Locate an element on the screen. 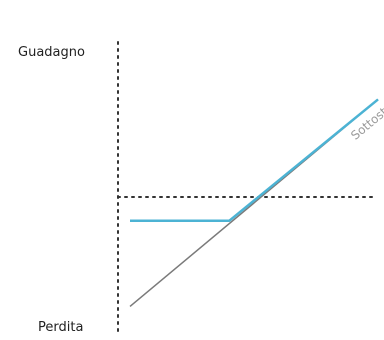  underlying-curve-label: Sottostante is located at coordinates (366, 114).